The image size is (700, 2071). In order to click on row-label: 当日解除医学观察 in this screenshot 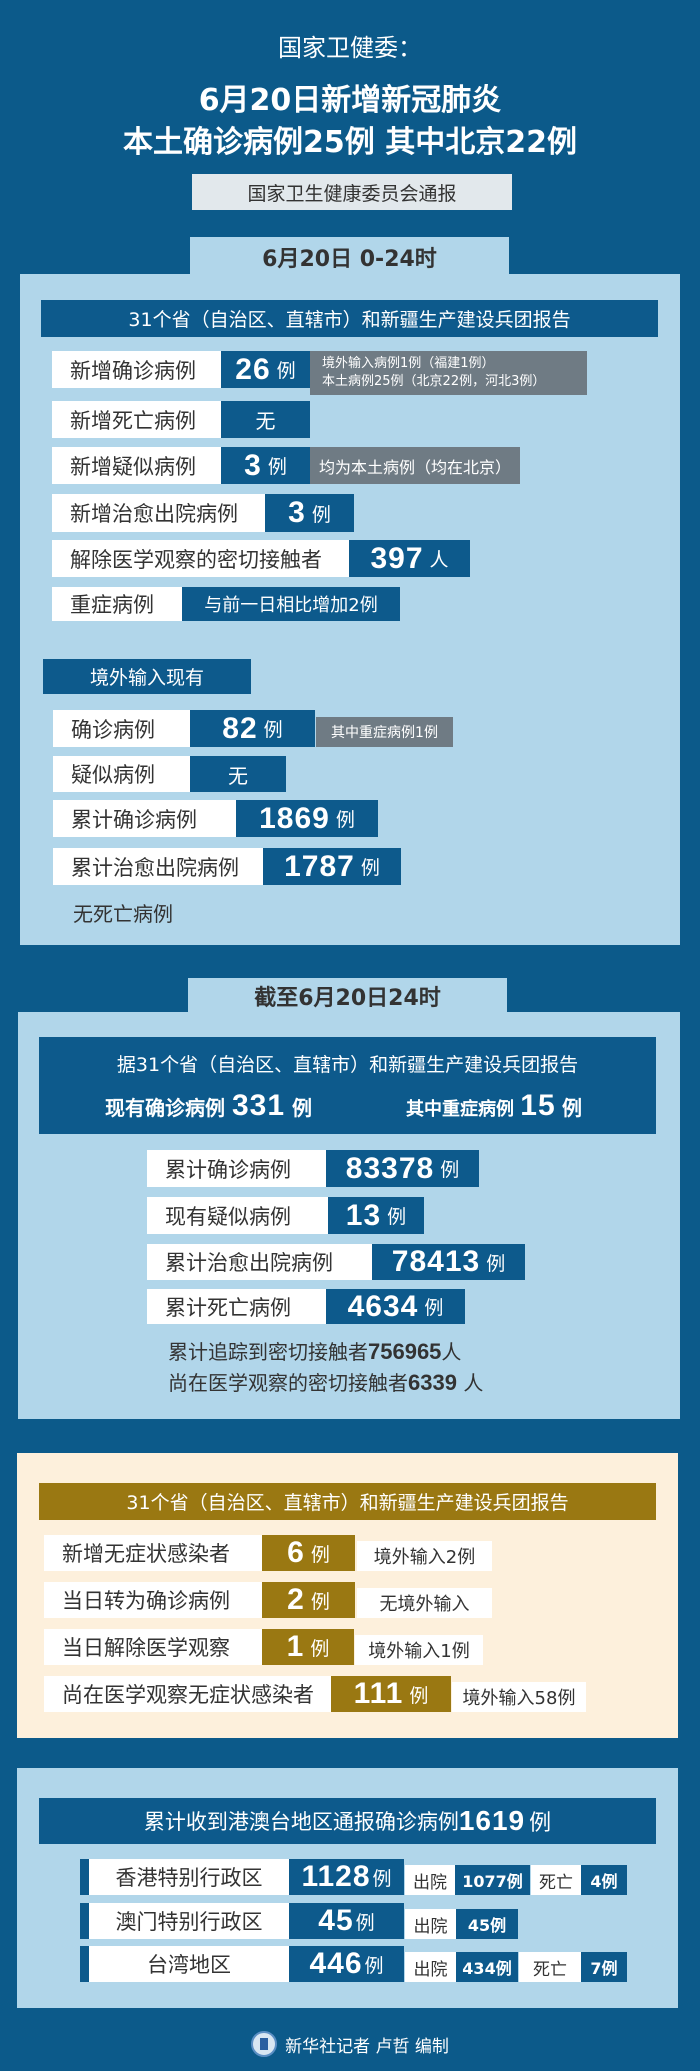, I will do `click(153, 1647)`.